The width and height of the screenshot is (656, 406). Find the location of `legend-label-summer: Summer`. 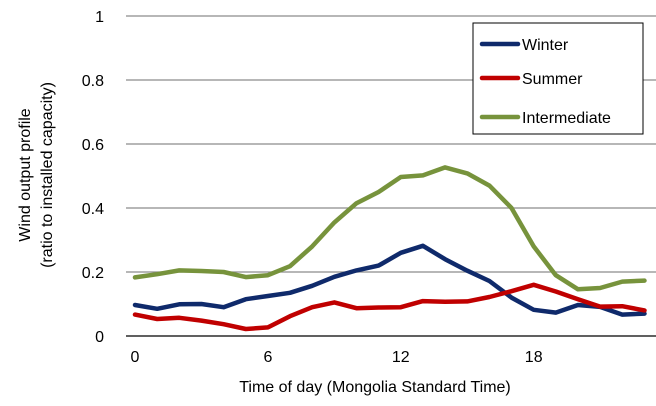

legend-label-summer: Summer is located at coordinates (552, 79).